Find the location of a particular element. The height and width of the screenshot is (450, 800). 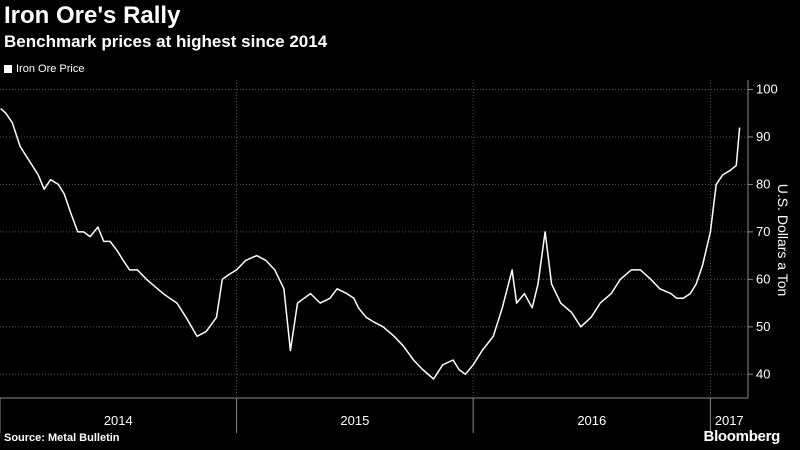

x-tick-label: 2016 is located at coordinates (591, 420).